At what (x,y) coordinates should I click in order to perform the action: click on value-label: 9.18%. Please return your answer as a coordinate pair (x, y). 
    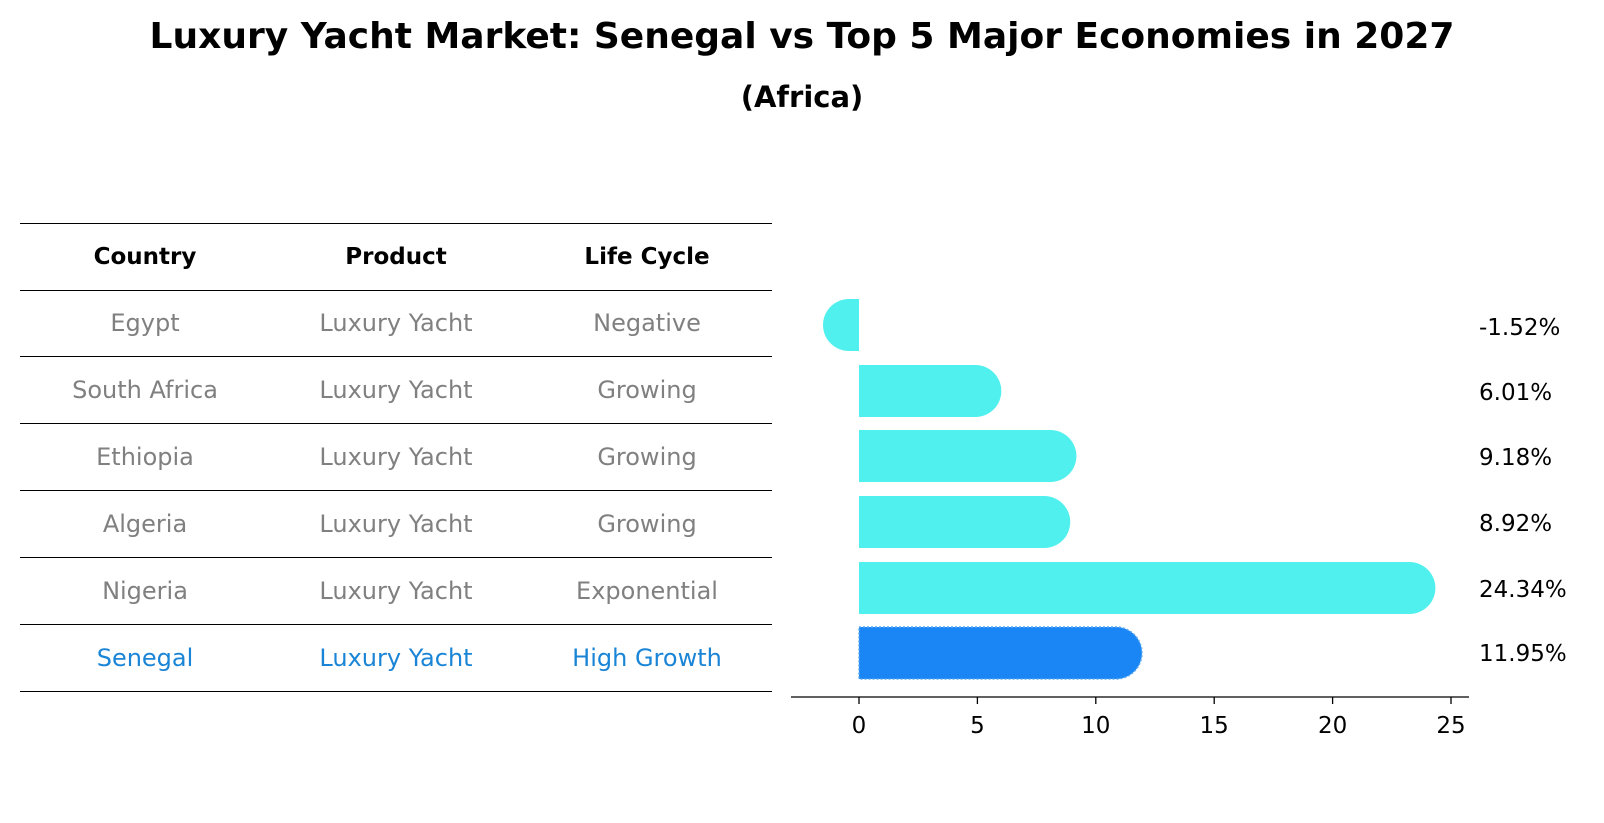
    Looking at the image, I should click on (1516, 458).